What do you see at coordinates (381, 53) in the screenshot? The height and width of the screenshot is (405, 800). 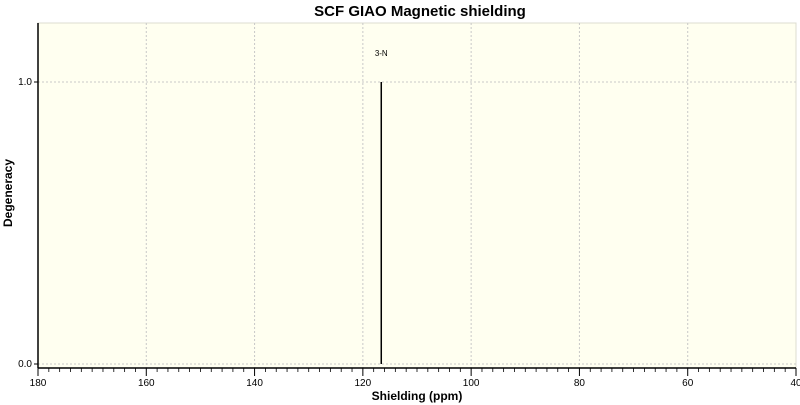 I see `peak-label: 3-N` at bounding box center [381, 53].